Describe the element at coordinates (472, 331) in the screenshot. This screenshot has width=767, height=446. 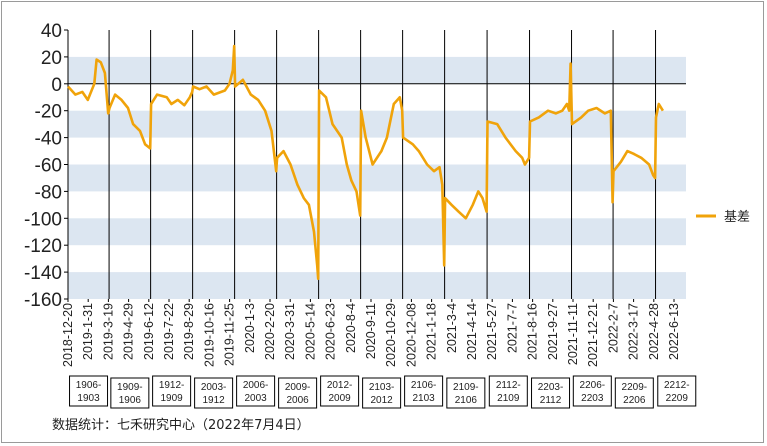
I see `x-tick-label: 2021-4-14` at that location.